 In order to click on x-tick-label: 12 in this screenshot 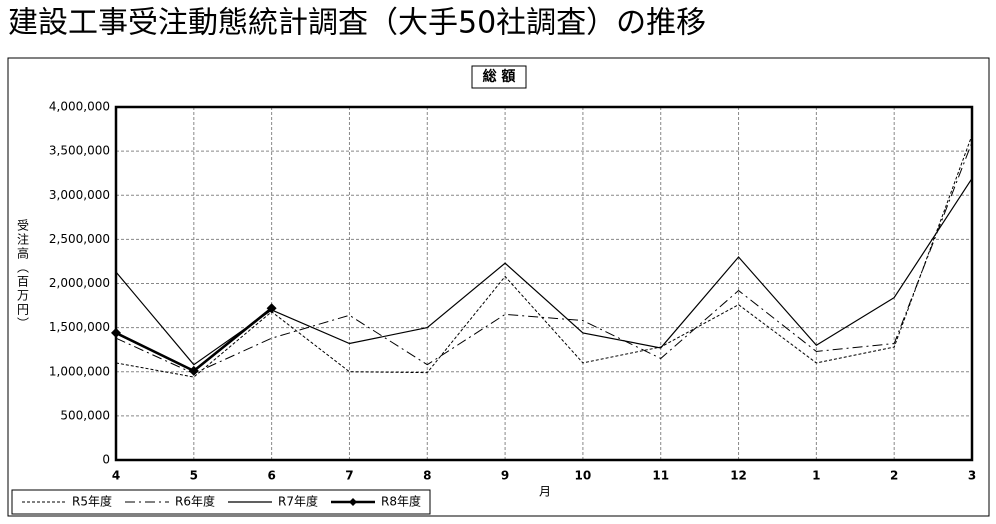, I will do `click(738, 476)`.